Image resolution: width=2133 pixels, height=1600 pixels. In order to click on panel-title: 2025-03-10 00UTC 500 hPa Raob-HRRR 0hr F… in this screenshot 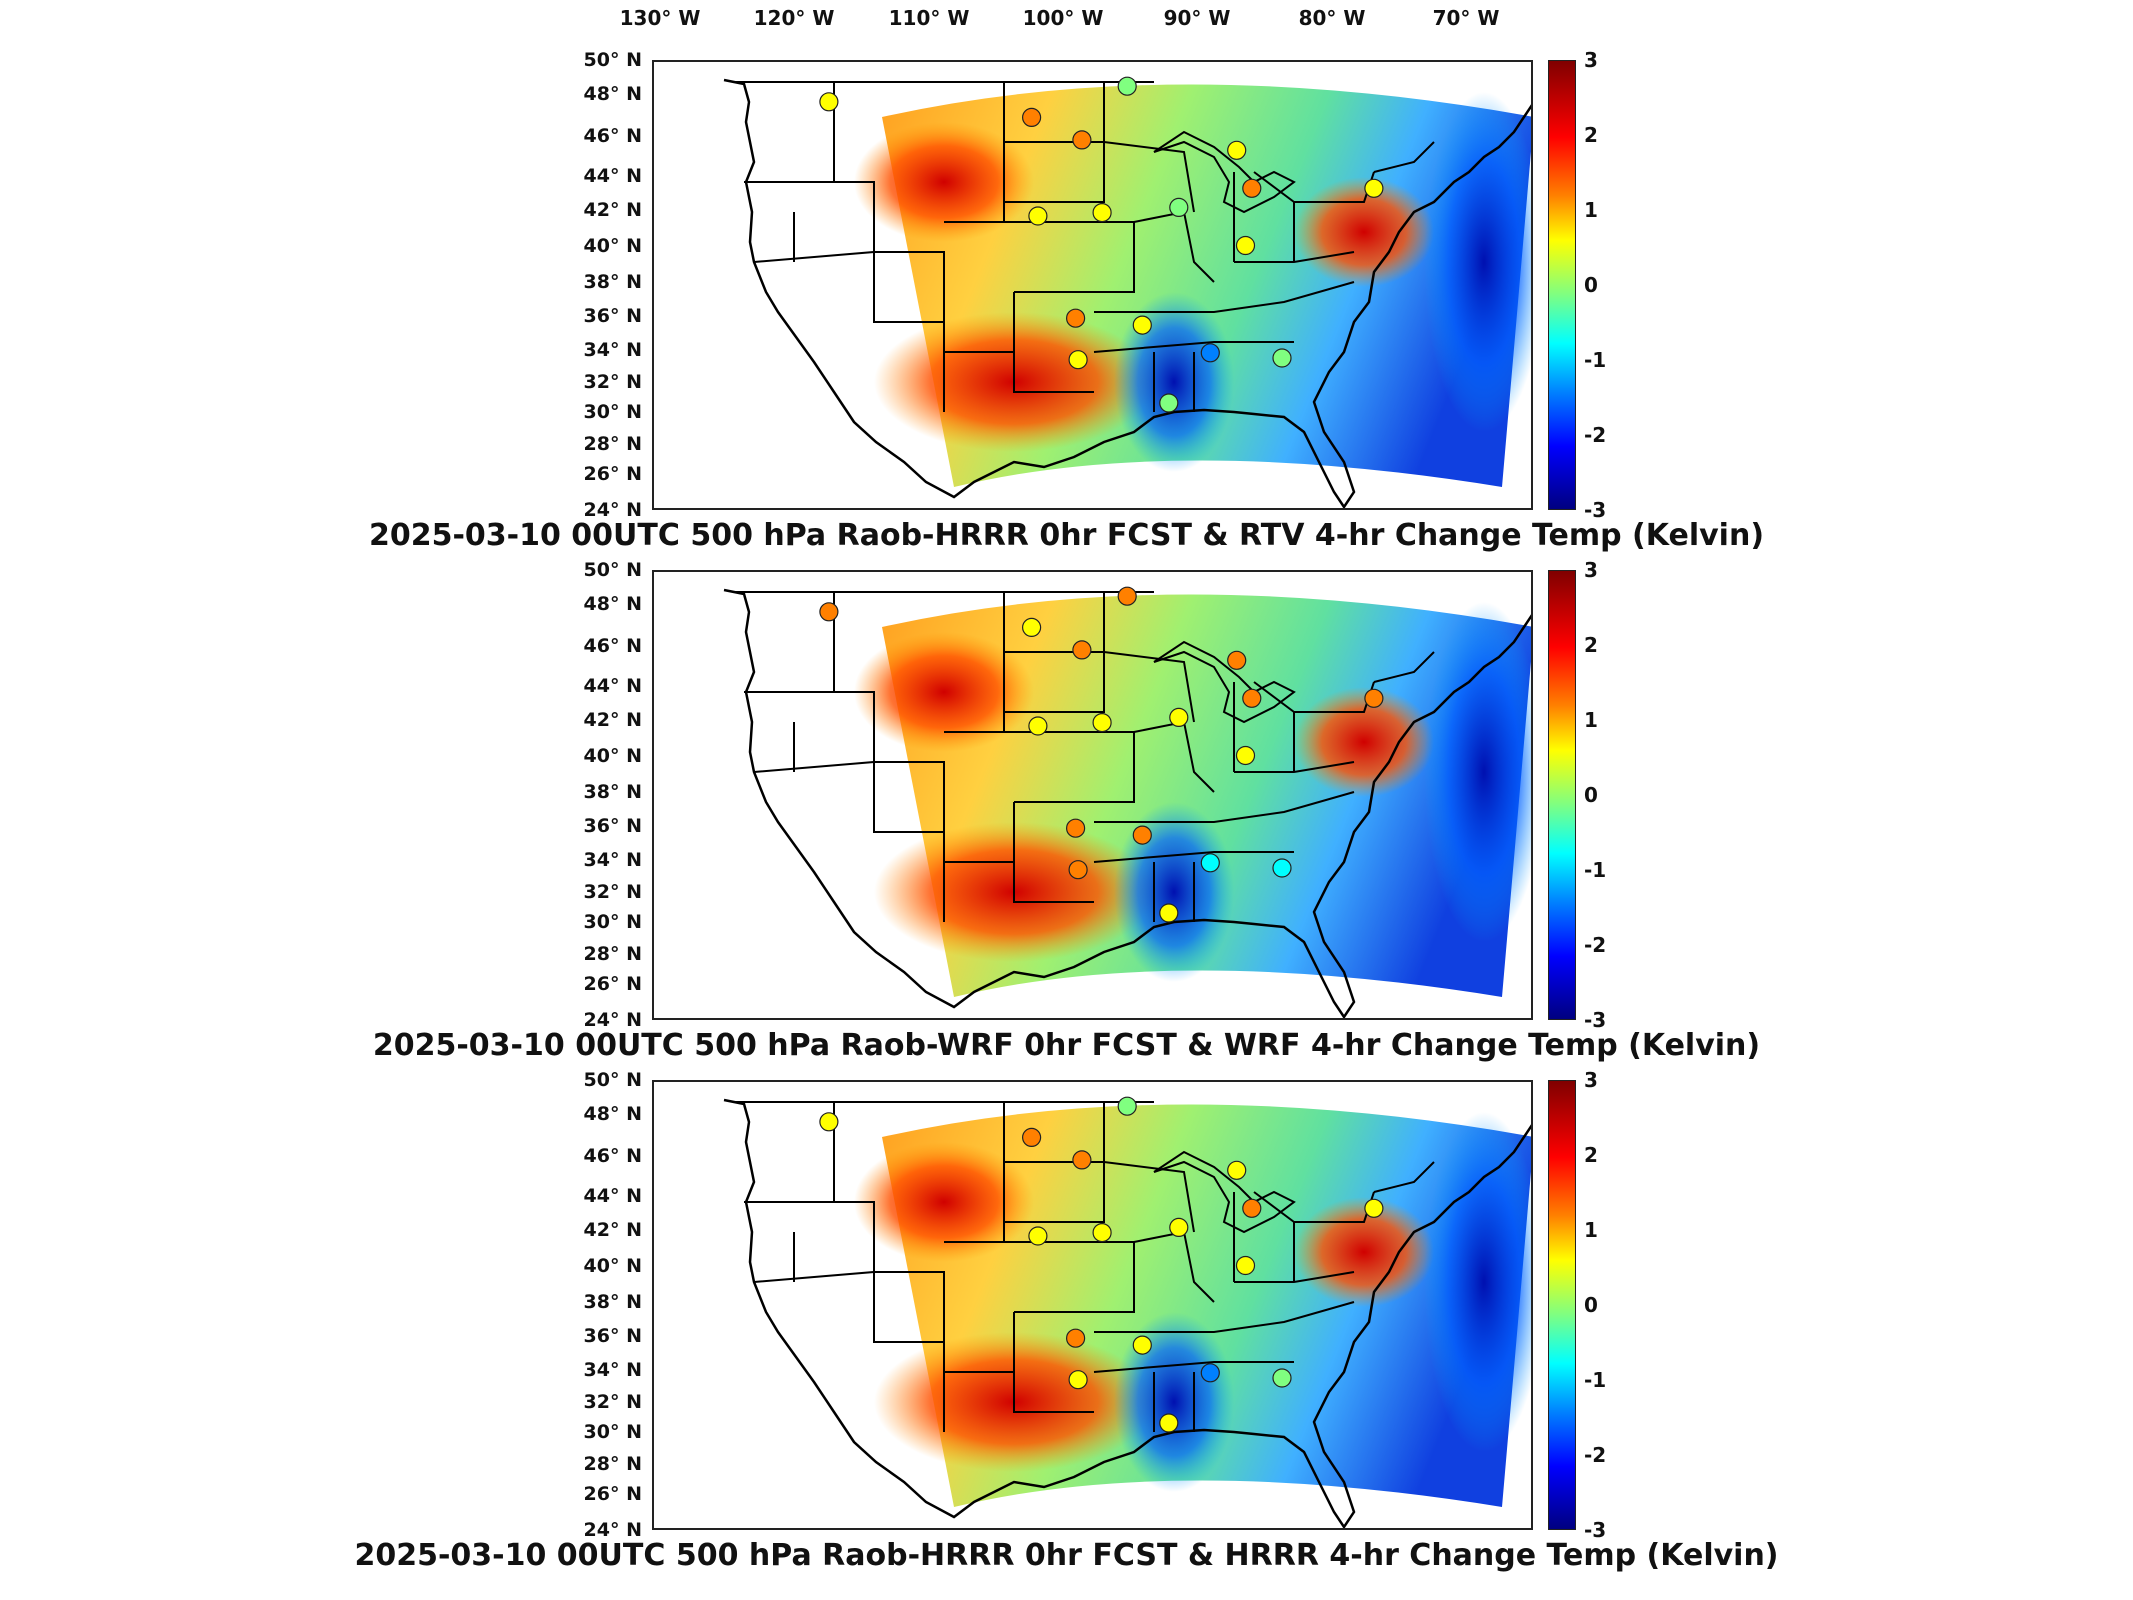, I will do `click(1066, 1555)`.